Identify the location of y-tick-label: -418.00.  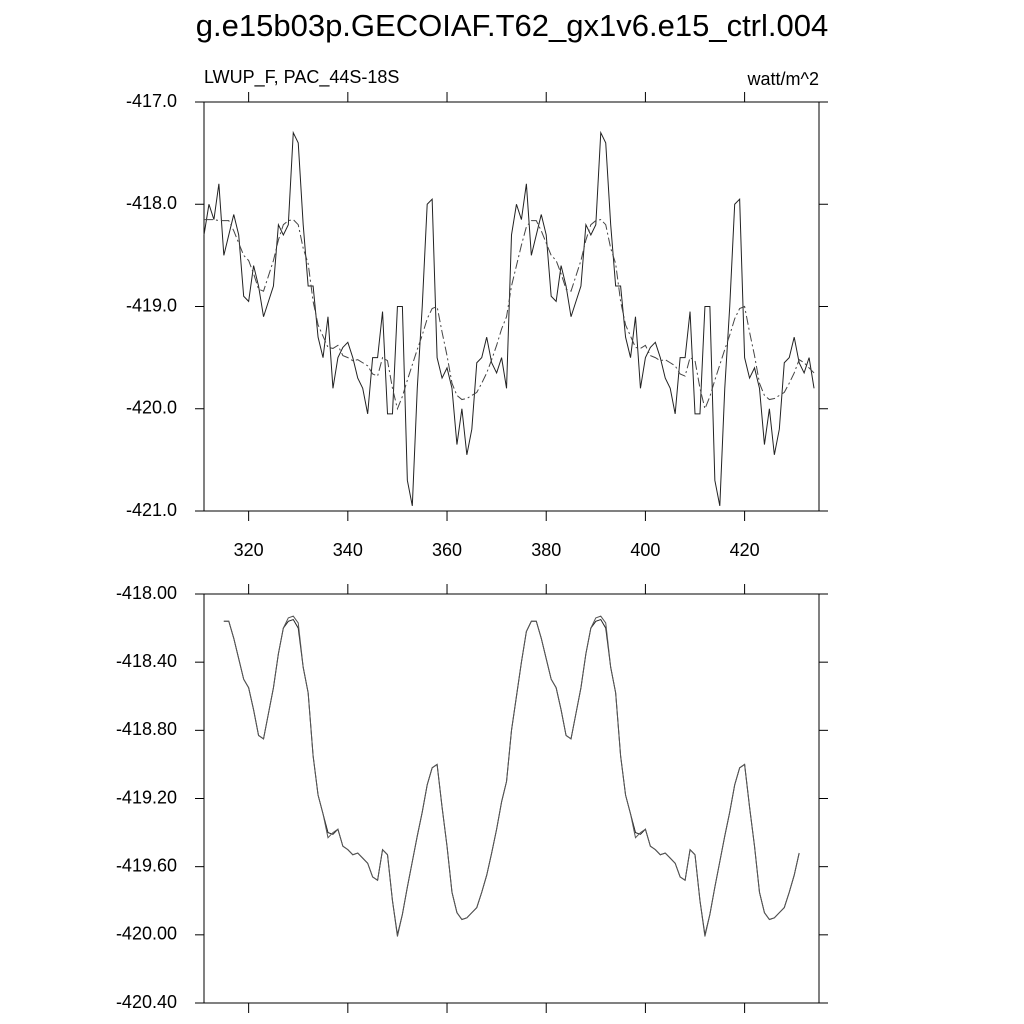
(146, 593).